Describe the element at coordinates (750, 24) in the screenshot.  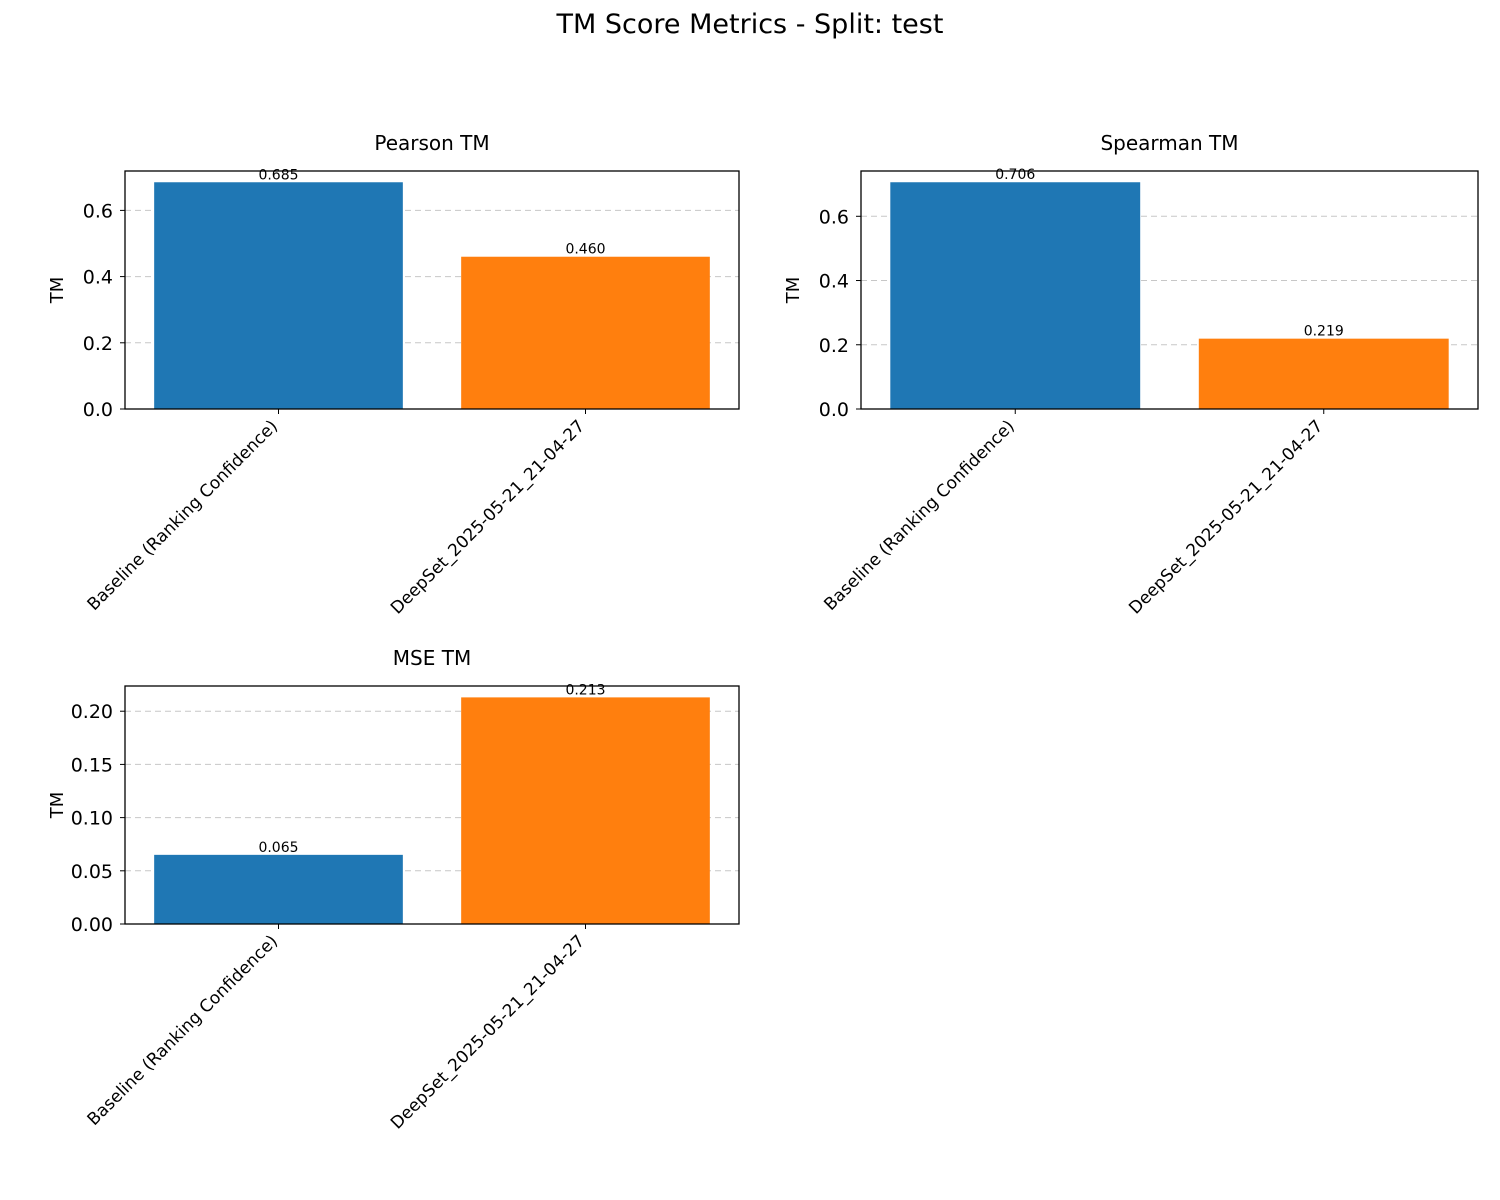
I see `figure-title: TM Score Metrics - Split: test` at that location.